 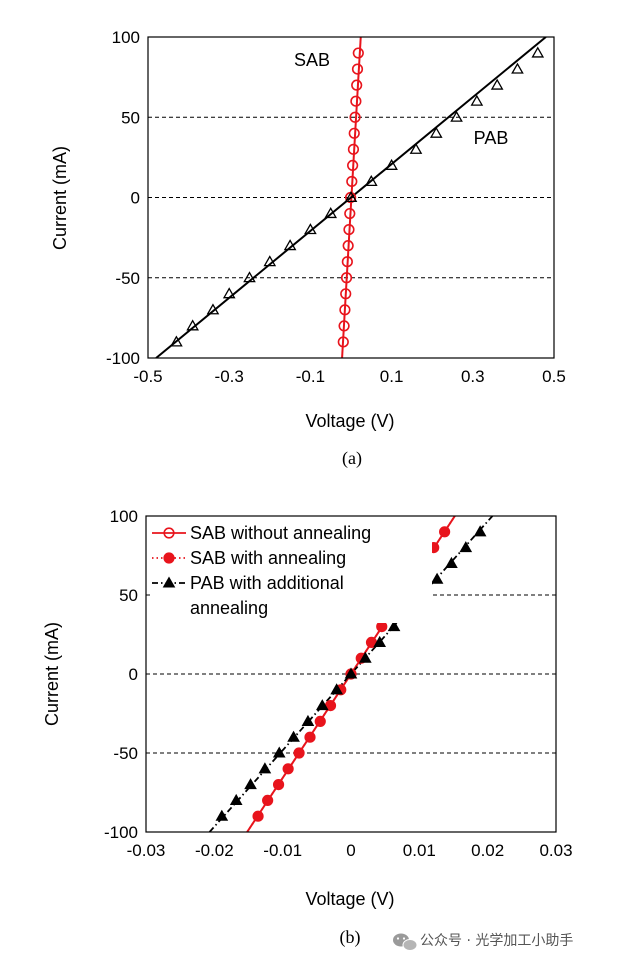 What do you see at coordinates (473, 376) in the screenshot?
I see `x-tick-label: 0.3` at bounding box center [473, 376].